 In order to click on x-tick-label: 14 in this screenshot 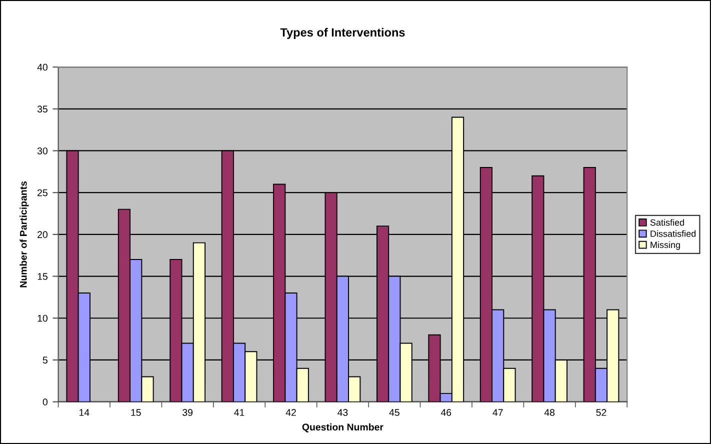, I will do `click(84, 412)`.